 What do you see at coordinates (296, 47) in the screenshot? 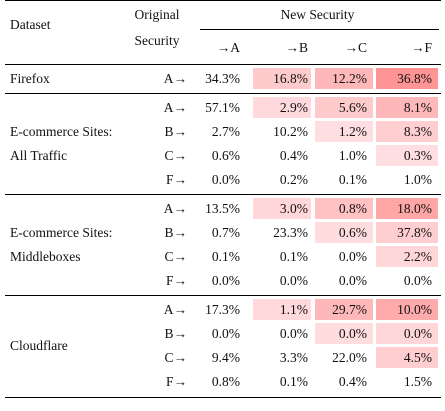
I see `header-col-b: →B` at bounding box center [296, 47].